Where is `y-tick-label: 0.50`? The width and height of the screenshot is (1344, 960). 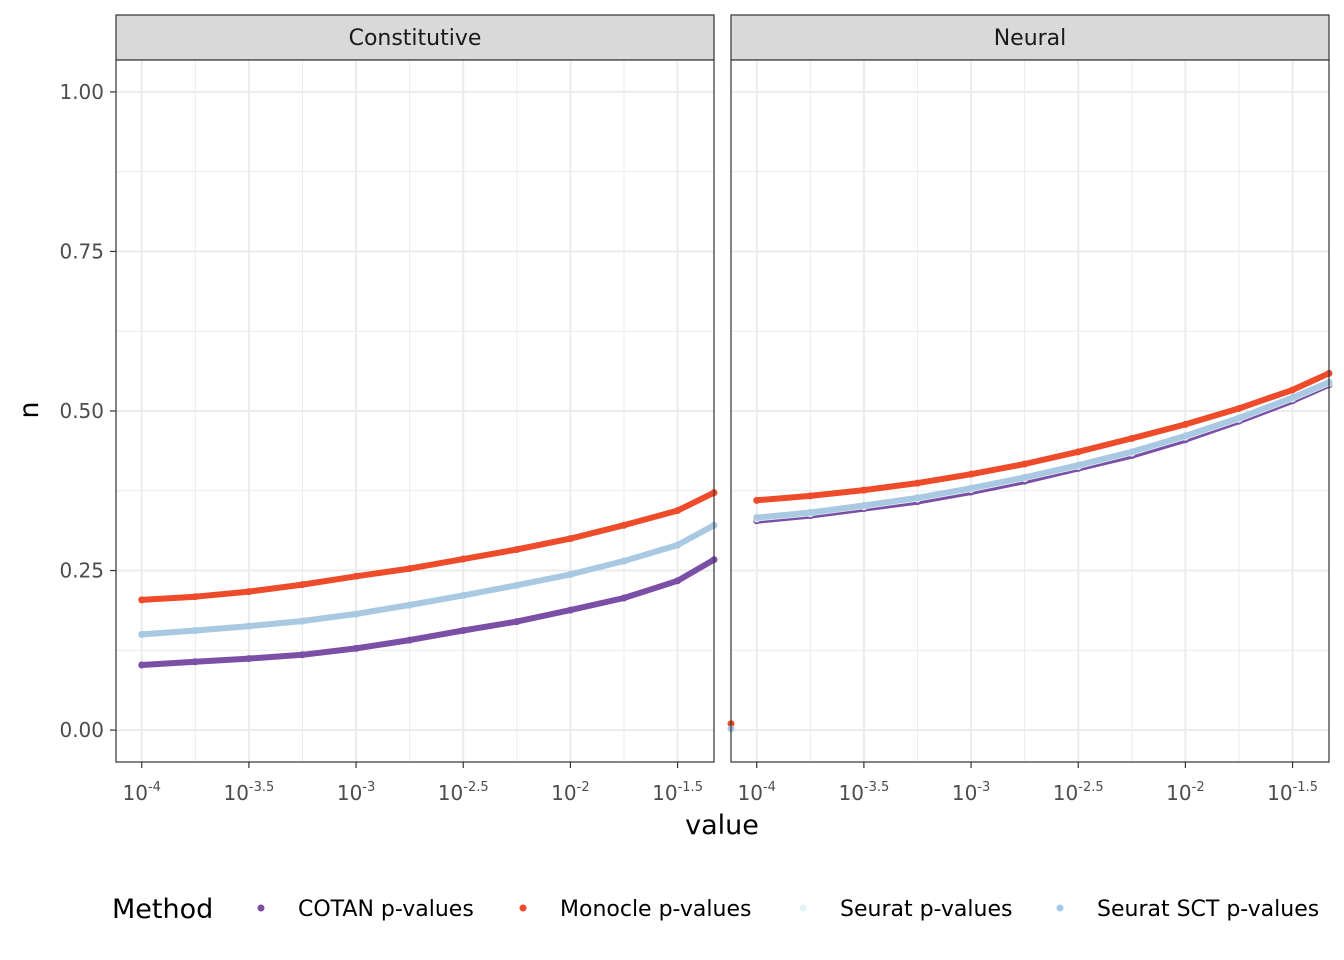 y-tick-label: 0.50 is located at coordinates (81, 411).